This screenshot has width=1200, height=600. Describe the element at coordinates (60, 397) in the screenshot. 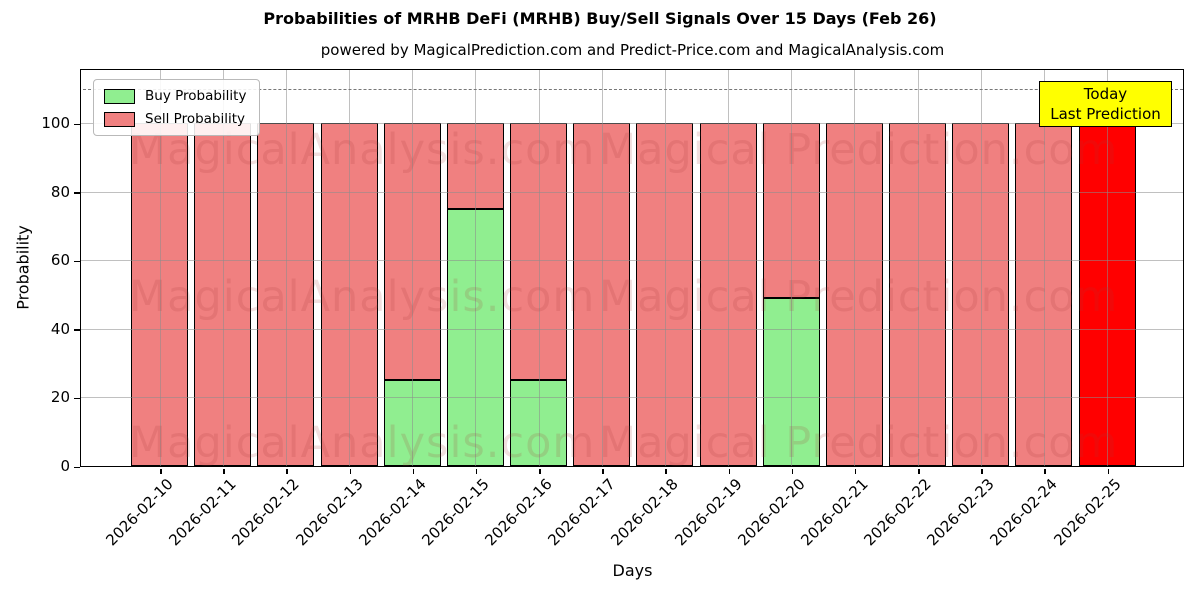

I see `y-tick-label: 20` at that location.